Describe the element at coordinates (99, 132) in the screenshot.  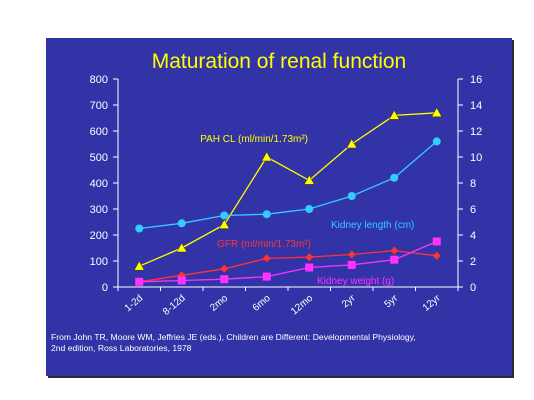
I see `y-left-tick-label: 600` at that location.